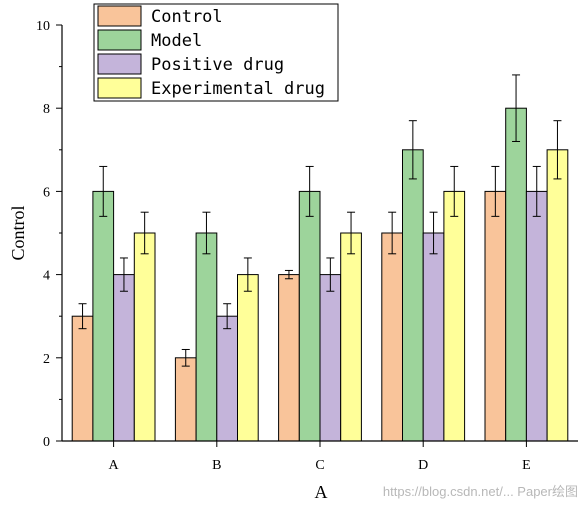 Image resolution: width=587 pixels, height=510 pixels. What do you see at coordinates (480, 491) in the screenshot?
I see `watermark: https://blog.csdn.net/... Paper绘图` at bounding box center [480, 491].